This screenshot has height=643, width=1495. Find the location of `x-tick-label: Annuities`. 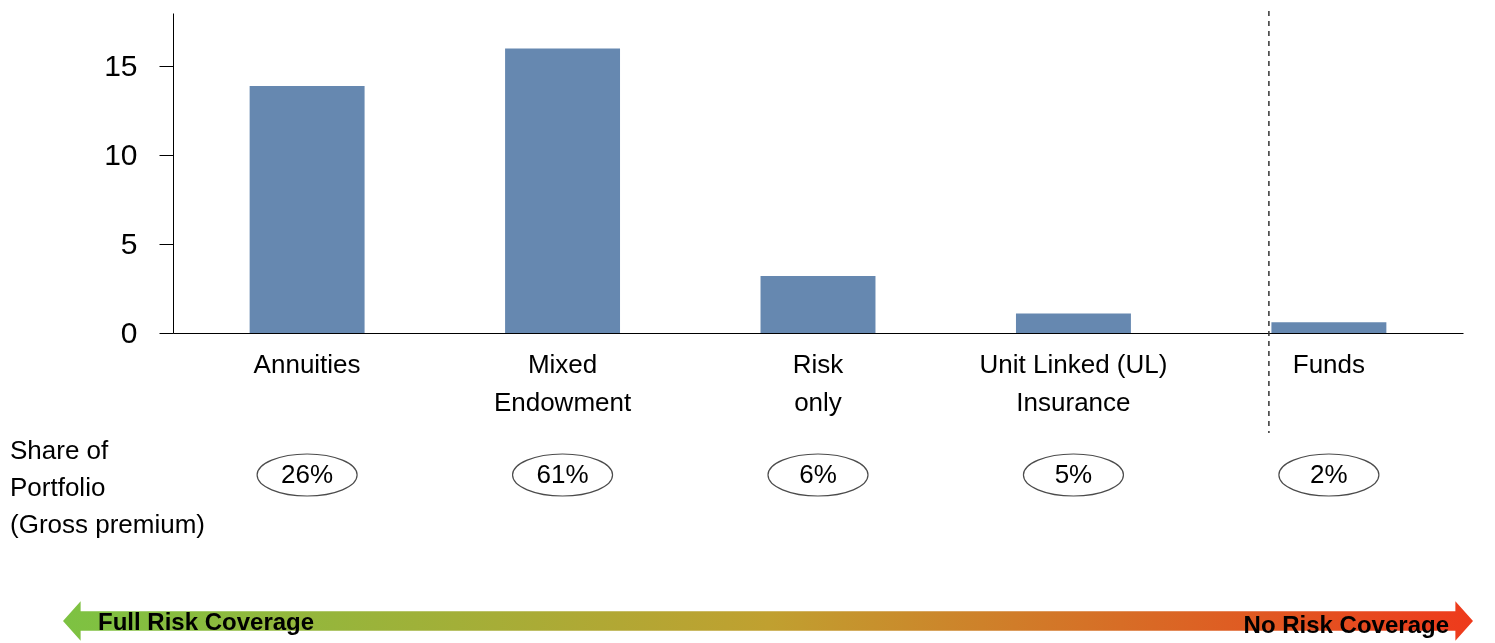

x-tick-label: Annuities is located at coordinates (307, 363).